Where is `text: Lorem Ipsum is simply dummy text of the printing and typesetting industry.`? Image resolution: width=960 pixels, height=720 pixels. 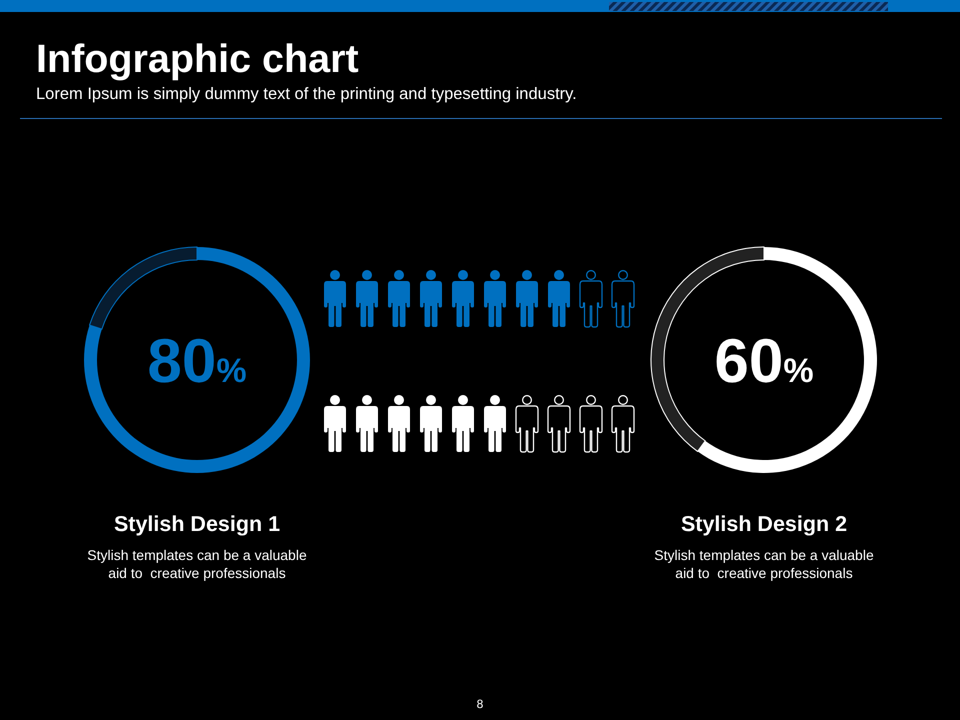 text: Lorem Ipsum is simply dummy text of the printing and typesetting industry. is located at coordinates (306, 94).